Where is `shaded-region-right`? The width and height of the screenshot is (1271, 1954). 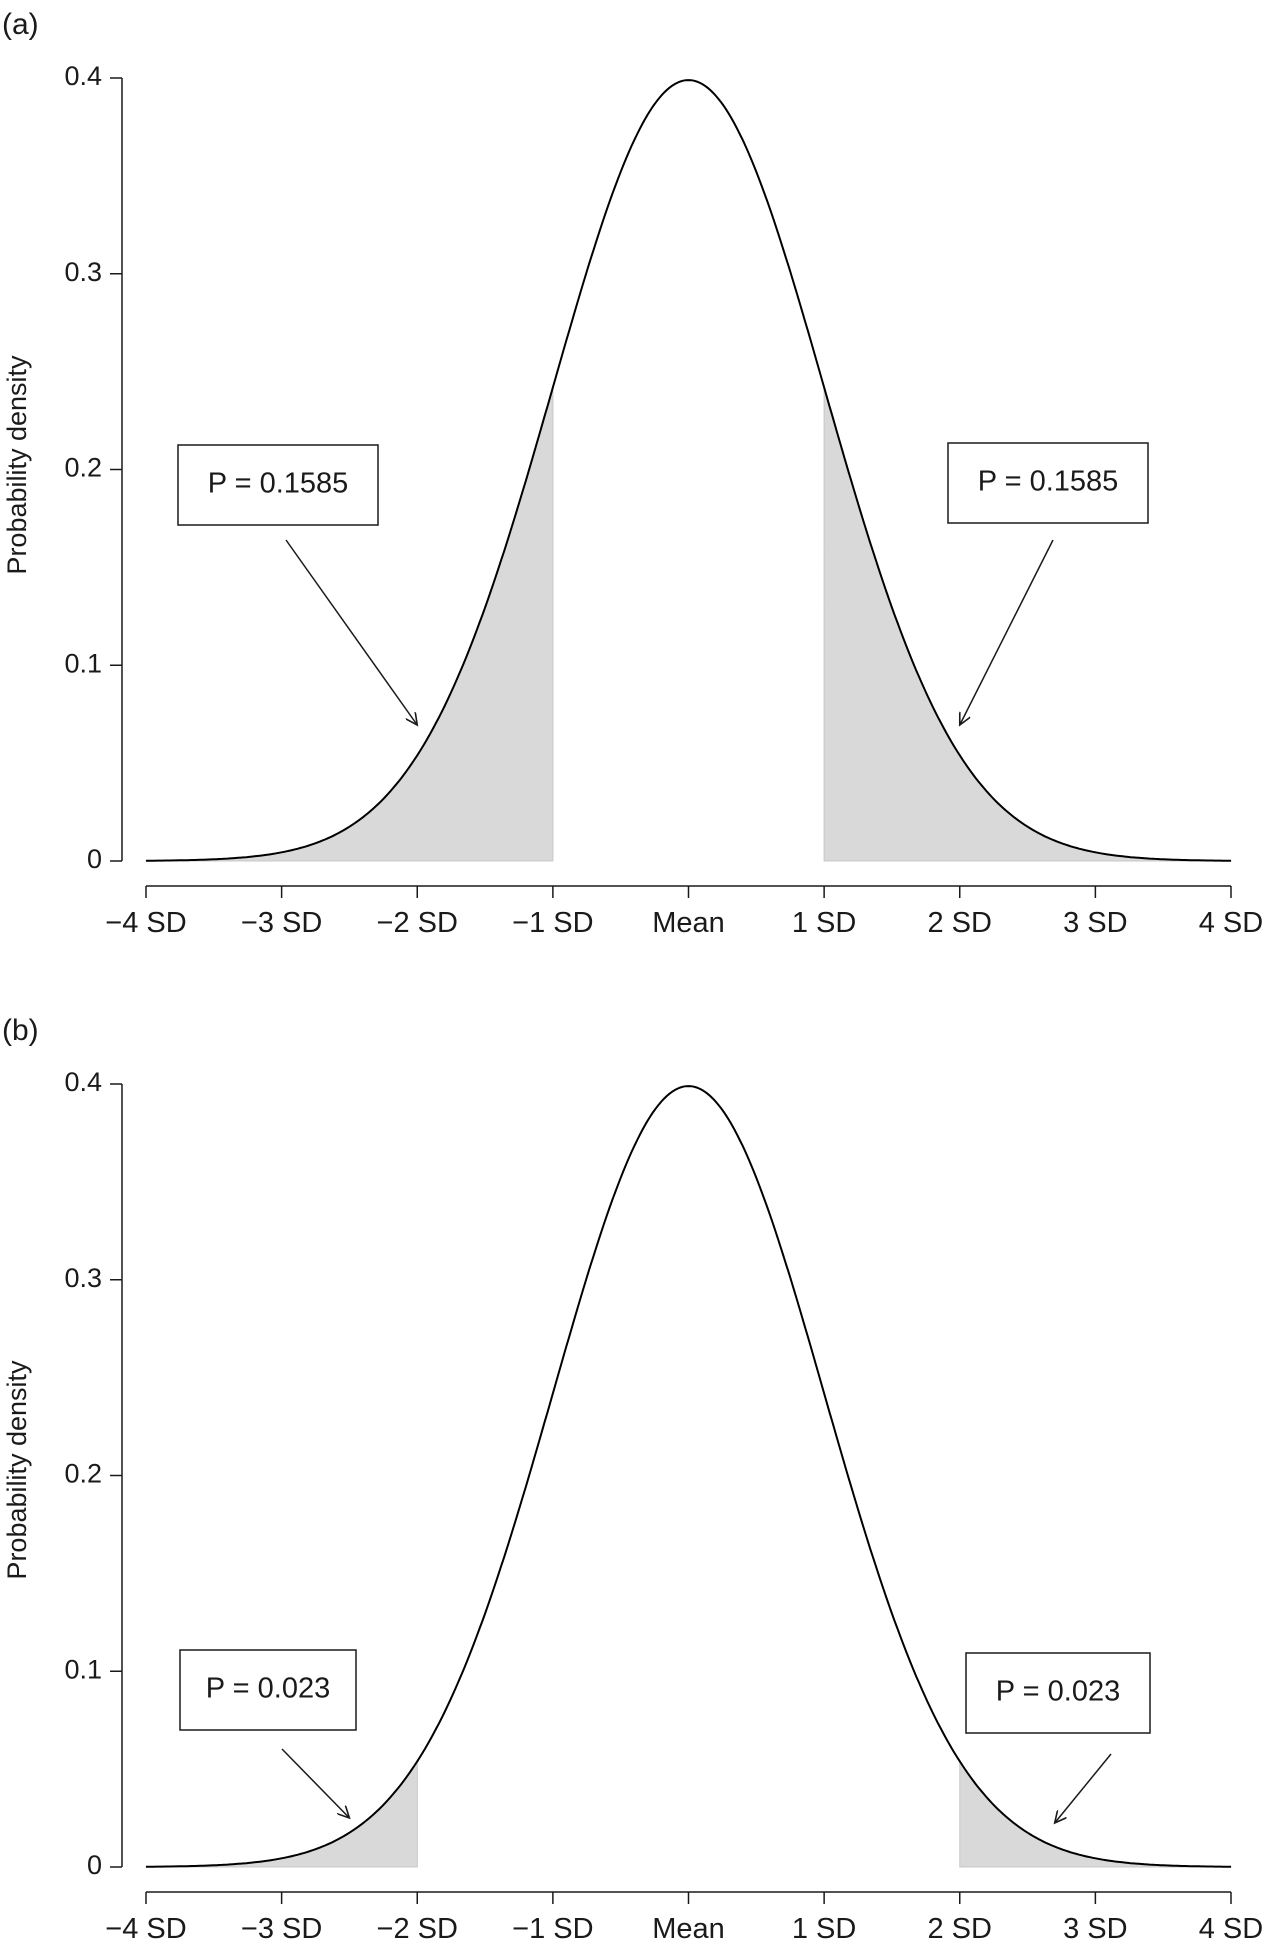
shaded-region-right is located at coordinates (1095, 1813).